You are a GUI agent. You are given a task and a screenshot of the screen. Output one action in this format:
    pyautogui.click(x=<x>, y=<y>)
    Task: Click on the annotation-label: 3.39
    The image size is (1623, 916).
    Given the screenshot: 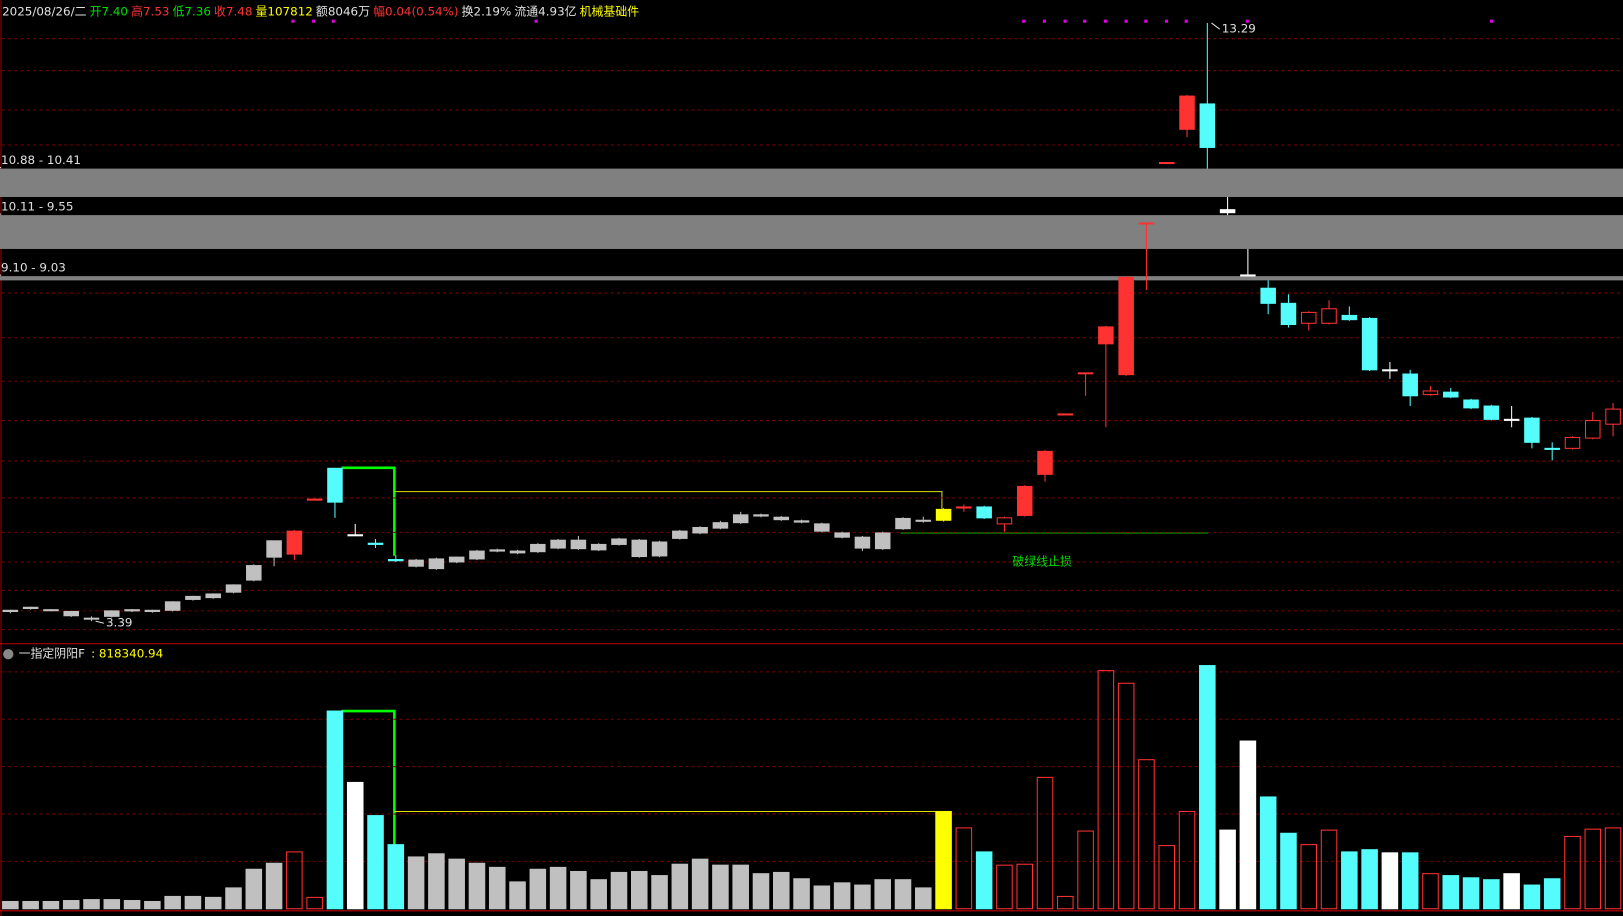 What is the action you would take?
    pyautogui.click(x=119, y=623)
    